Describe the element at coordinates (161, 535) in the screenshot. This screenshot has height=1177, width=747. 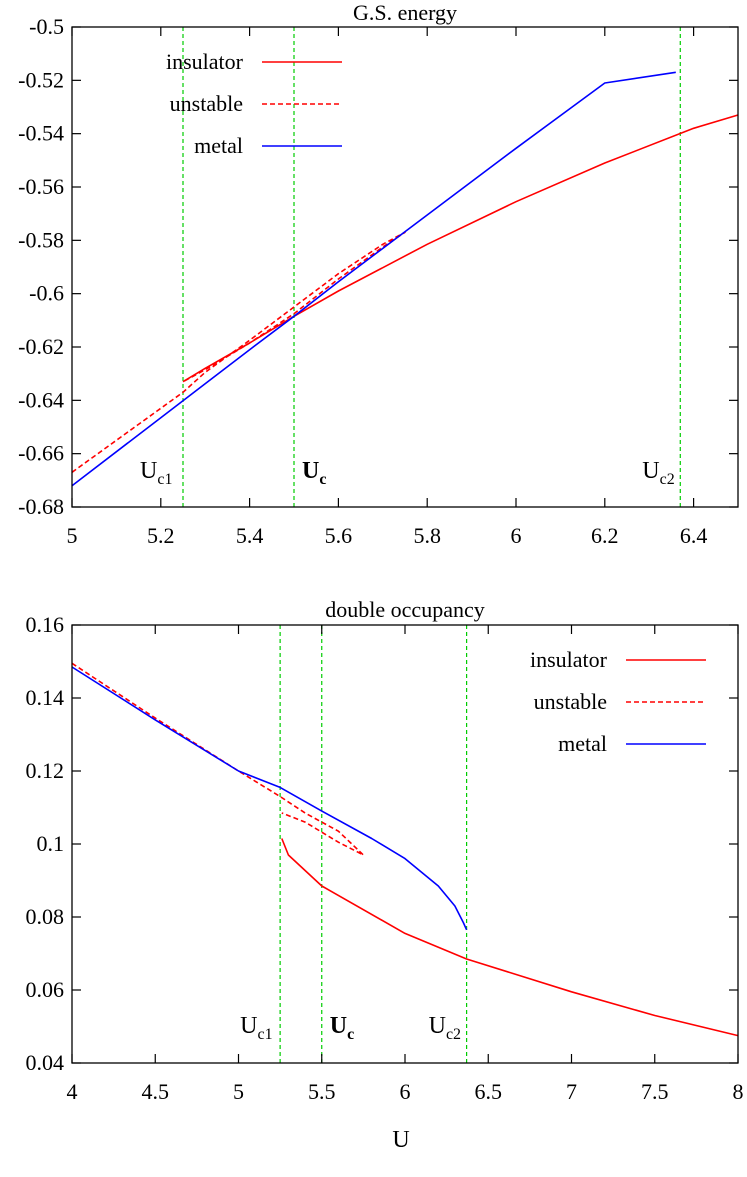
I see `x-tick-label: 5.2` at that location.